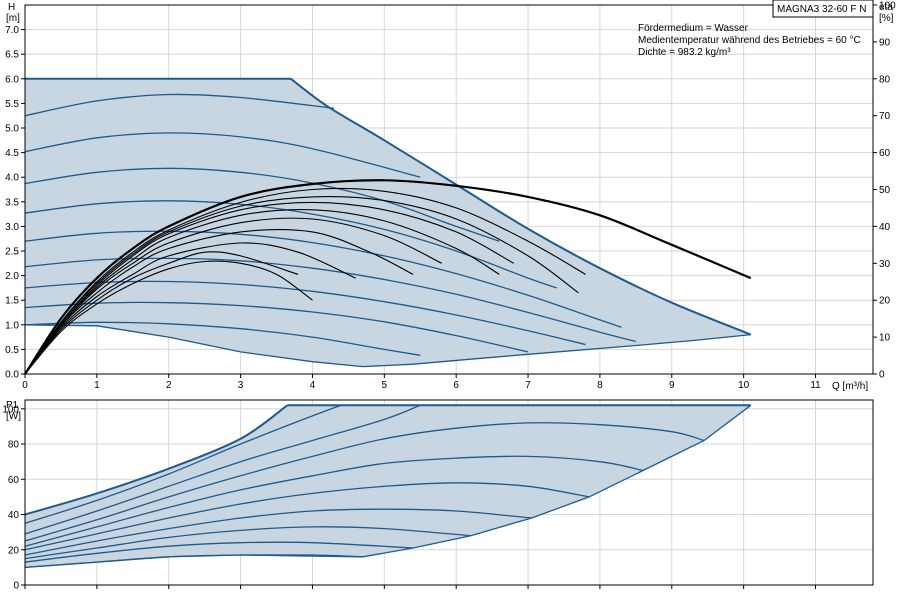 This screenshot has height=605, width=900. What do you see at coordinates (16, 586) in the screenshot?
I see `power-y-tick-label: 0` at bounding box center [16, 586].